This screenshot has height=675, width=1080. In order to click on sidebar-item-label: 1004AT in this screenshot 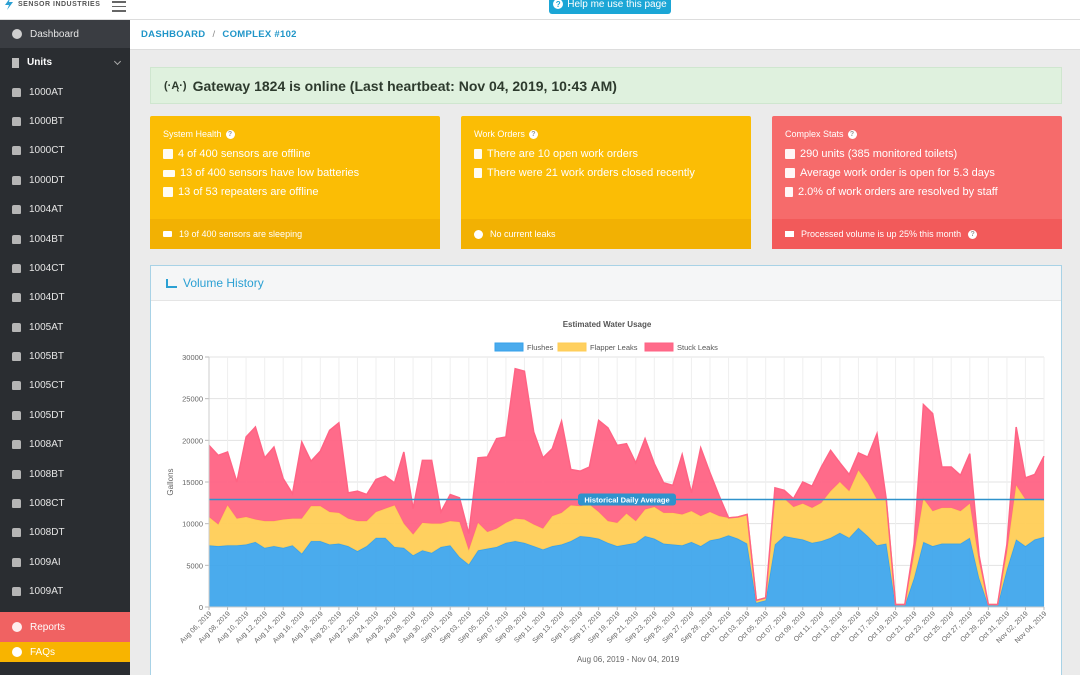, I will do `click(46, 210)`.